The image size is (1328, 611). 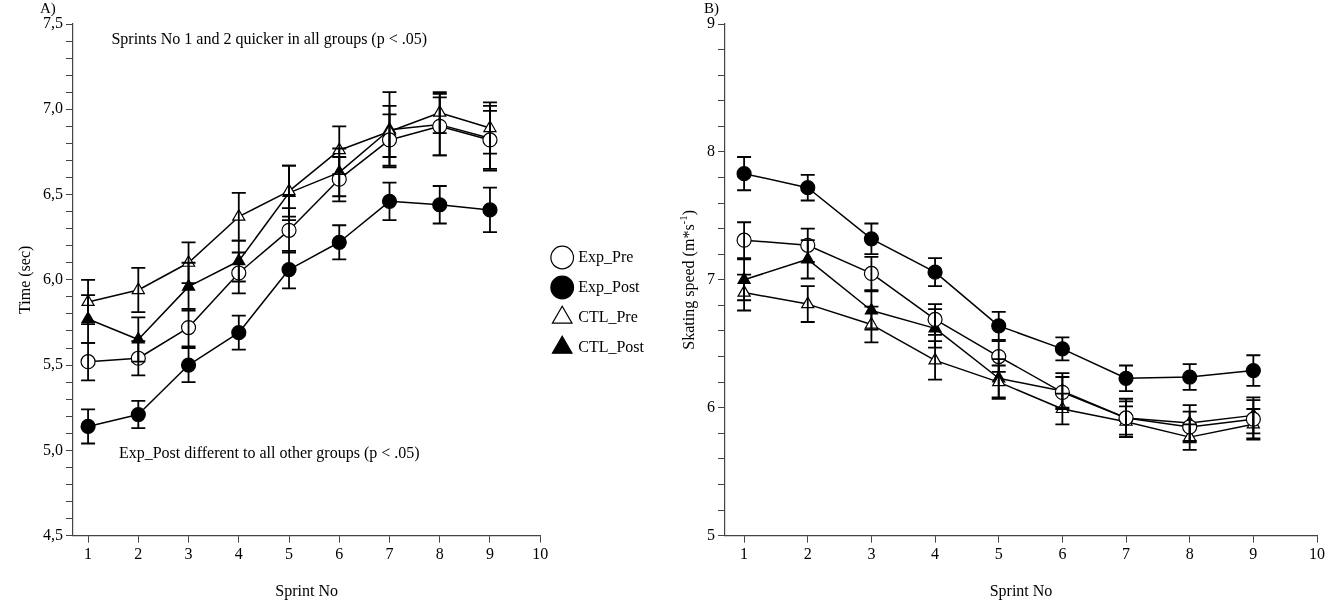 I want to click on y-tick-label: 6, so click(x=711, y=406).